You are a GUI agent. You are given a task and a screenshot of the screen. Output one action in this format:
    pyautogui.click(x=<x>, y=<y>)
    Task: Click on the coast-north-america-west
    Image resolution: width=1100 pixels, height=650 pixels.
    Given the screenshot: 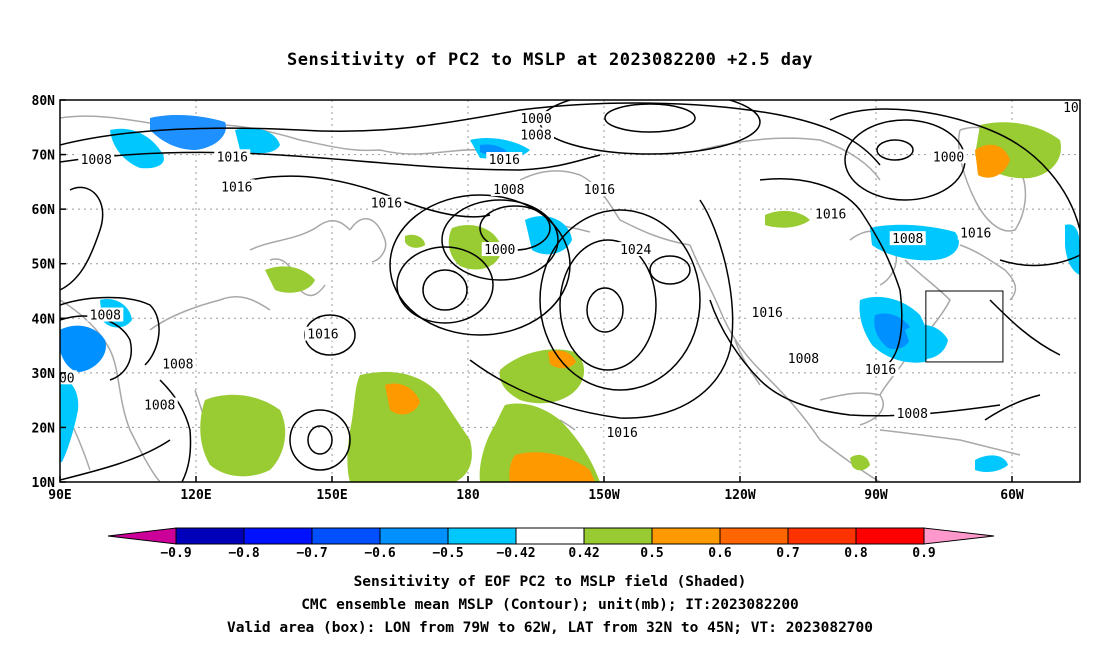 What is the action you would take?
    pyautogui.click(x=785, y=363)
    